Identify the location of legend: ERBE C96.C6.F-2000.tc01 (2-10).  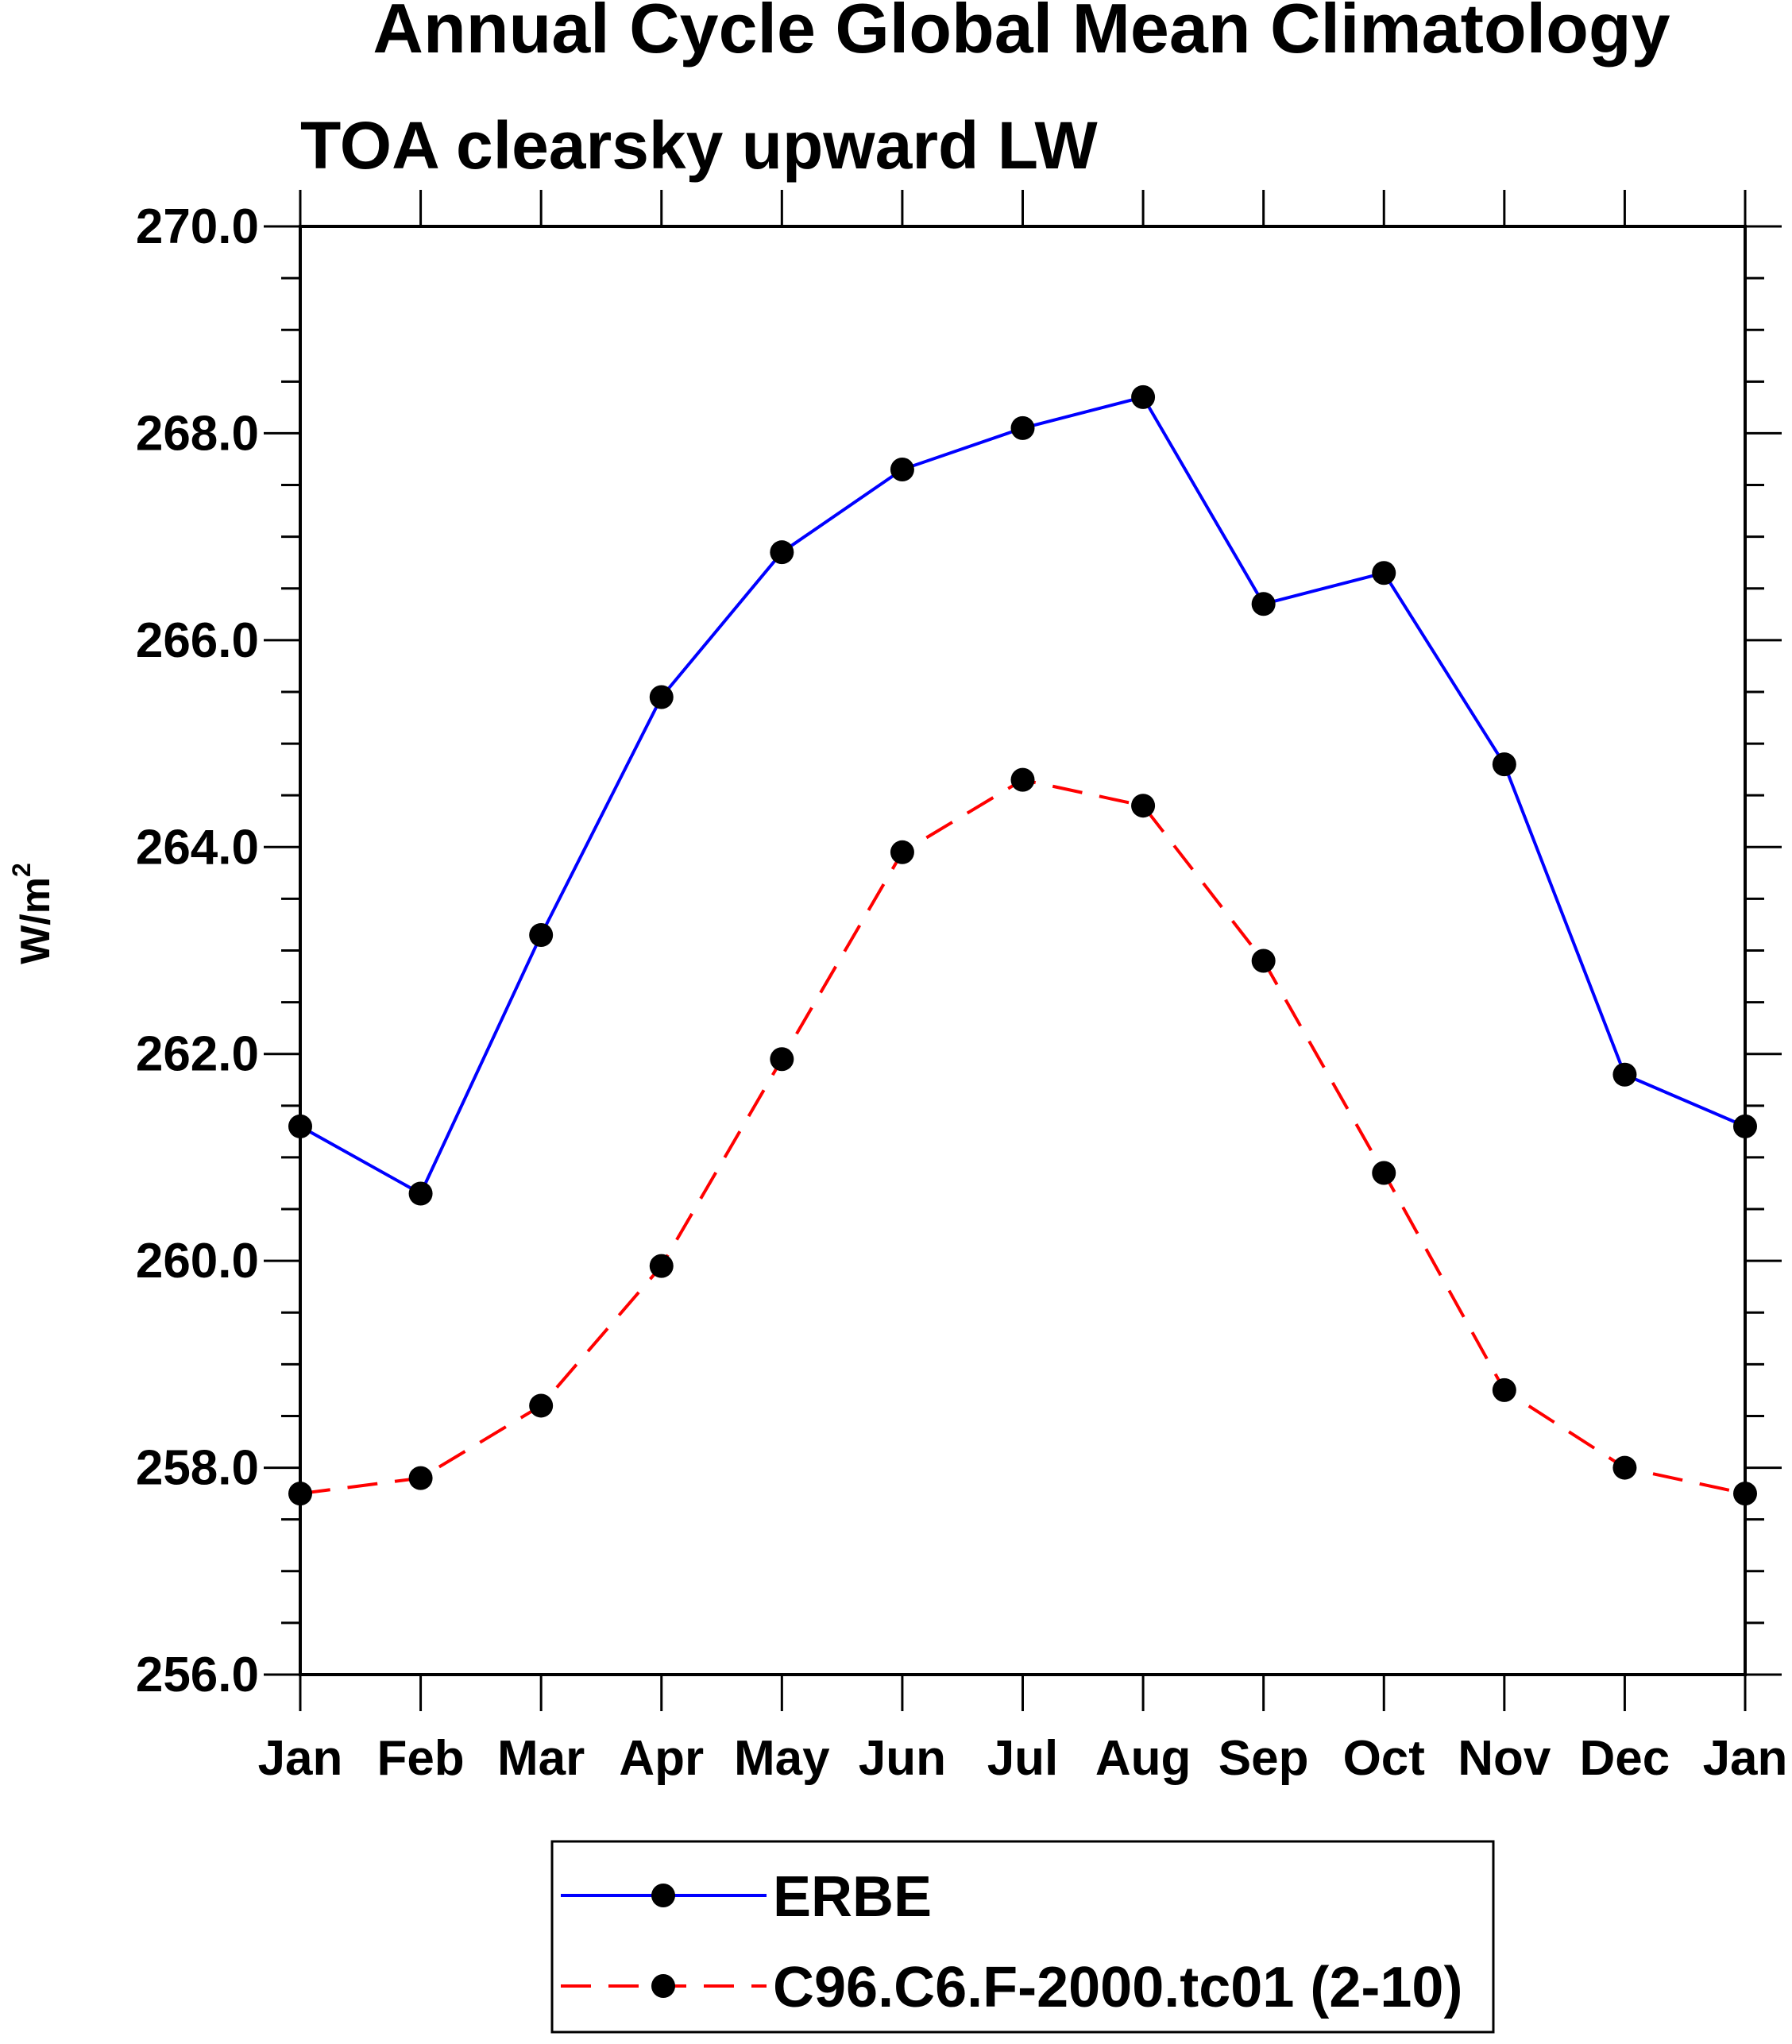
(1022, 1937).